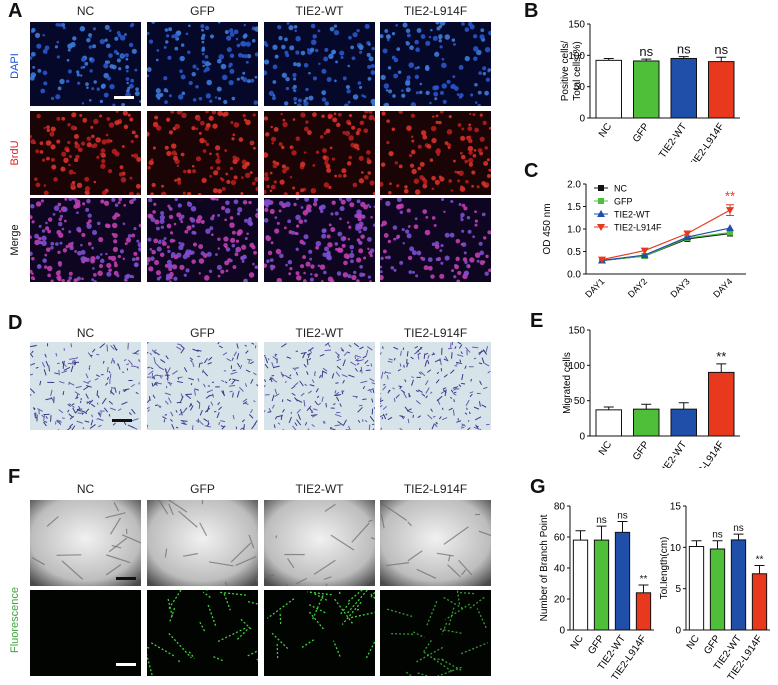 Image resolution: width=778 pixels, height=685 pixels. Describe the element at coordinates (319, 11) in the screenshot. I see `panel-a-col-tie2-wt: TIE2-WT` at that location.